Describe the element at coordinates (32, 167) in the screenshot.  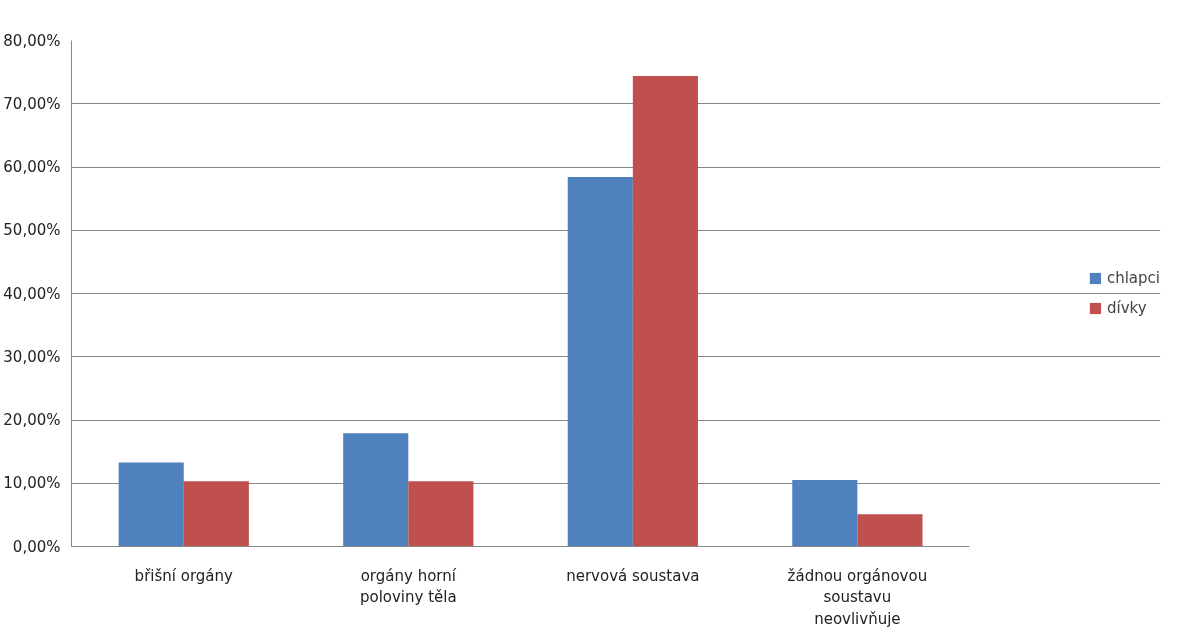
I see `y-tick-label: 60,00%` at that location.